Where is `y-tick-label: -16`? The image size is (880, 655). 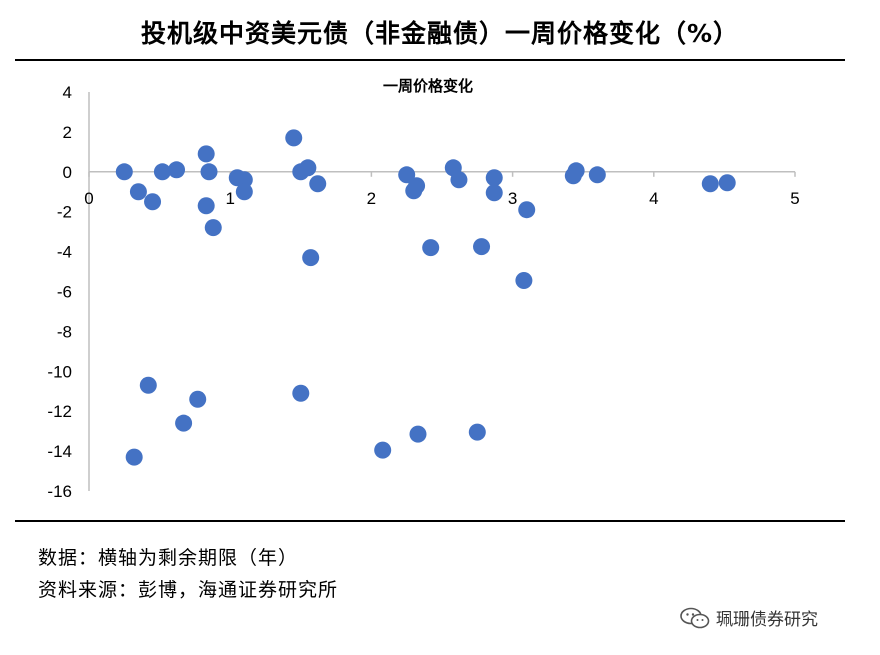 y-tick-label: -16 is located at coordinates (59, 491).